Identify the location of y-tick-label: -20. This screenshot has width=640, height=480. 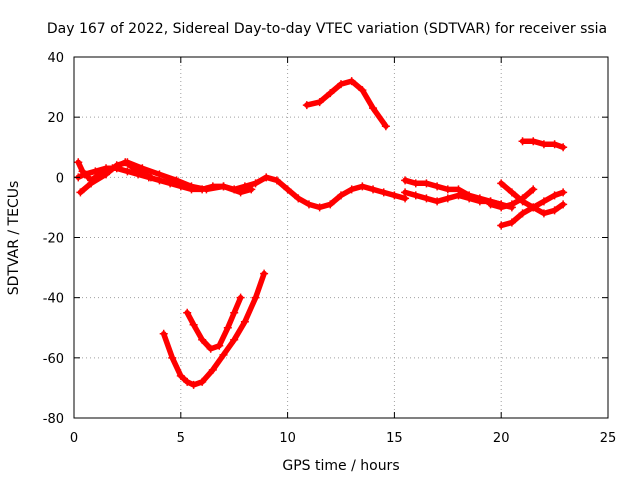
(53, 239).